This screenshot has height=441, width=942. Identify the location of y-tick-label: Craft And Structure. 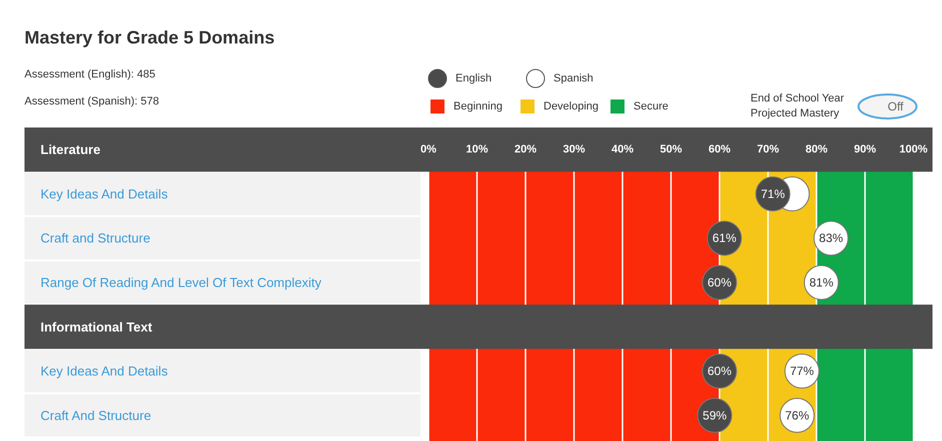
(96, 415).